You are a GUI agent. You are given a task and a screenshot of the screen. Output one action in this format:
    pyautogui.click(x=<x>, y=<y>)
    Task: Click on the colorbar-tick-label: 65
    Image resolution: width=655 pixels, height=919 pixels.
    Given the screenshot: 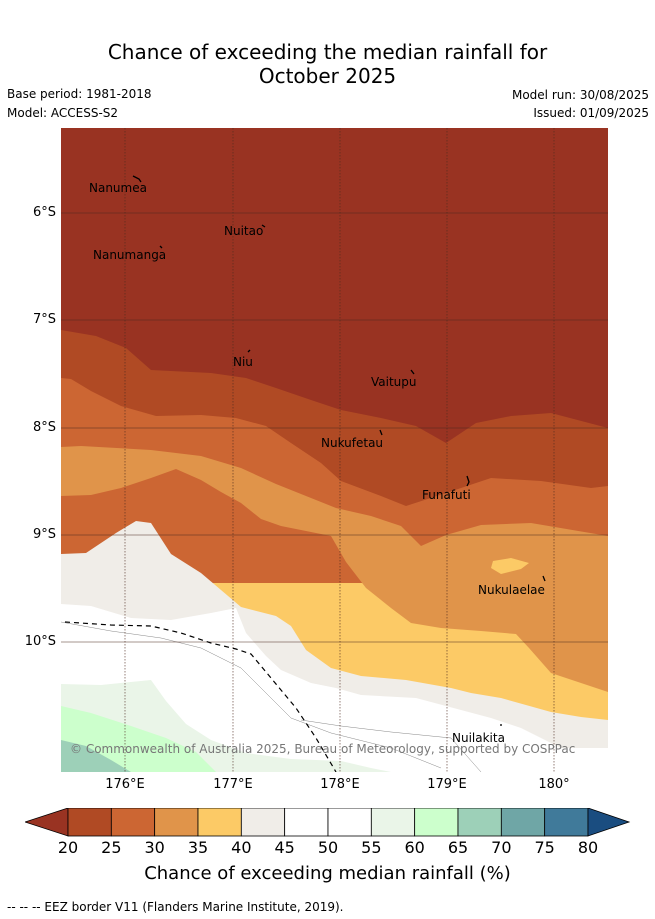 What is the action you would take?
    pyautogui.click(x=458, y=847)
    